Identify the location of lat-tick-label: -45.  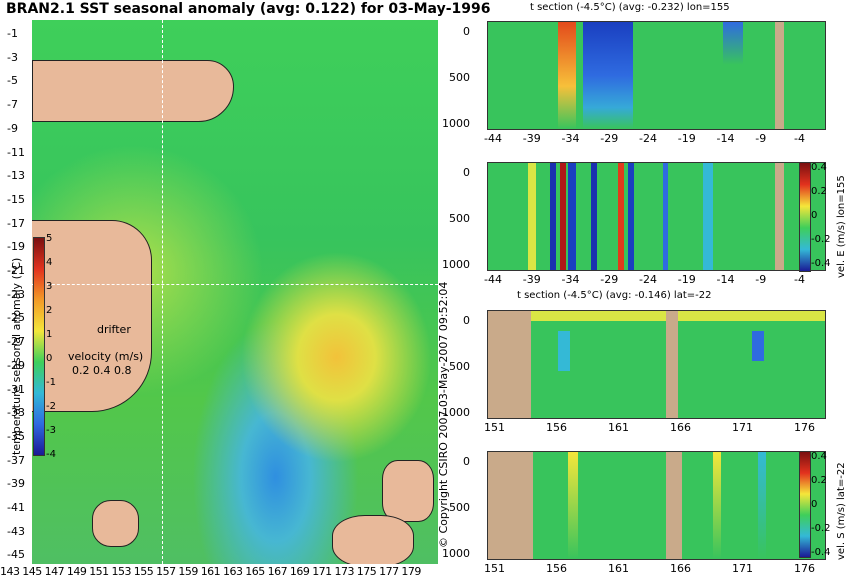
(16, 555).